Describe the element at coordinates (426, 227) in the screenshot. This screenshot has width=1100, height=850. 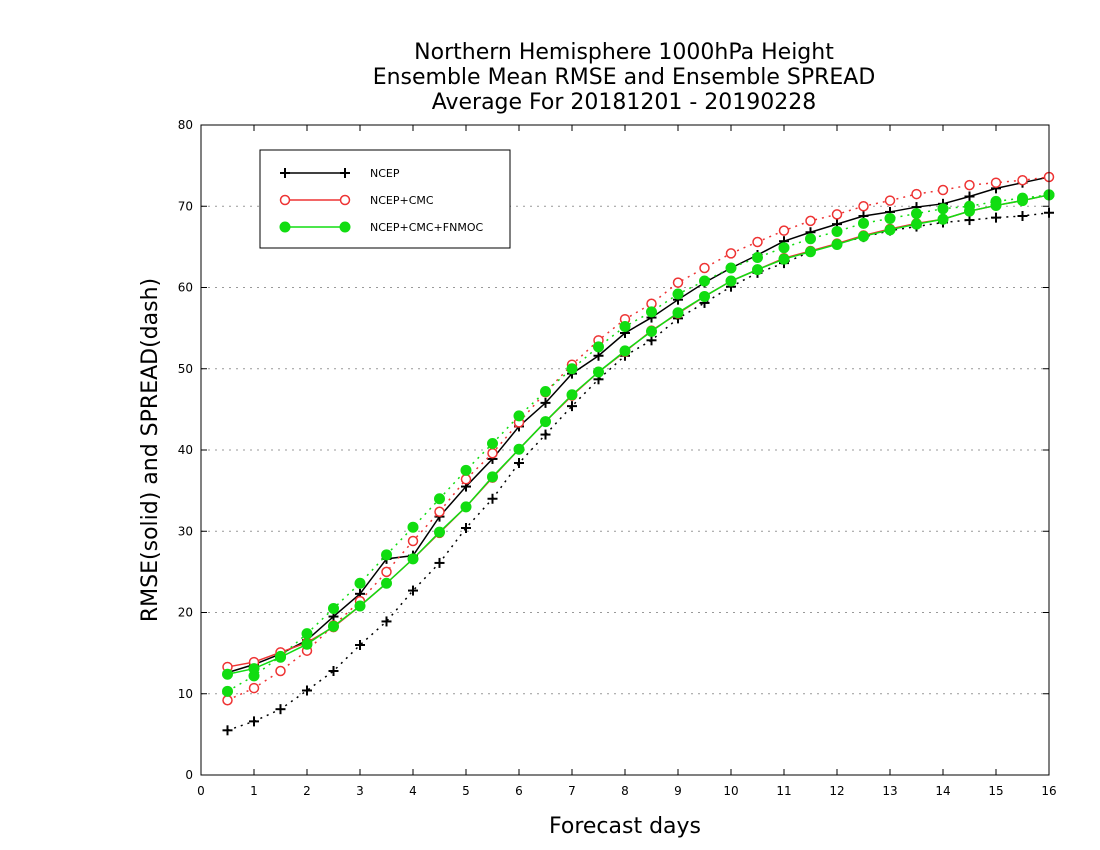
I see `legend-label: NCEP+CMC+FNMOC` at that location.